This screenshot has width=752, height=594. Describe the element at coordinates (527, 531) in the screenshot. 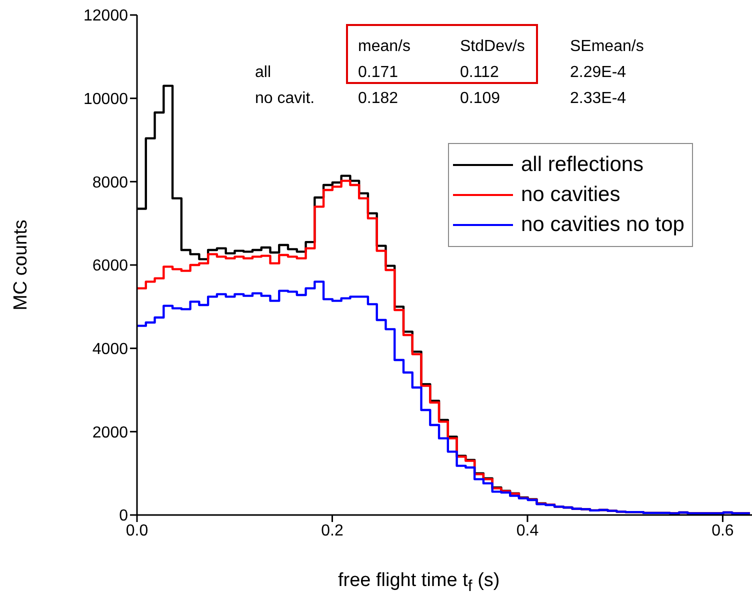

I see `x-tick-label: 0.4` at that location.